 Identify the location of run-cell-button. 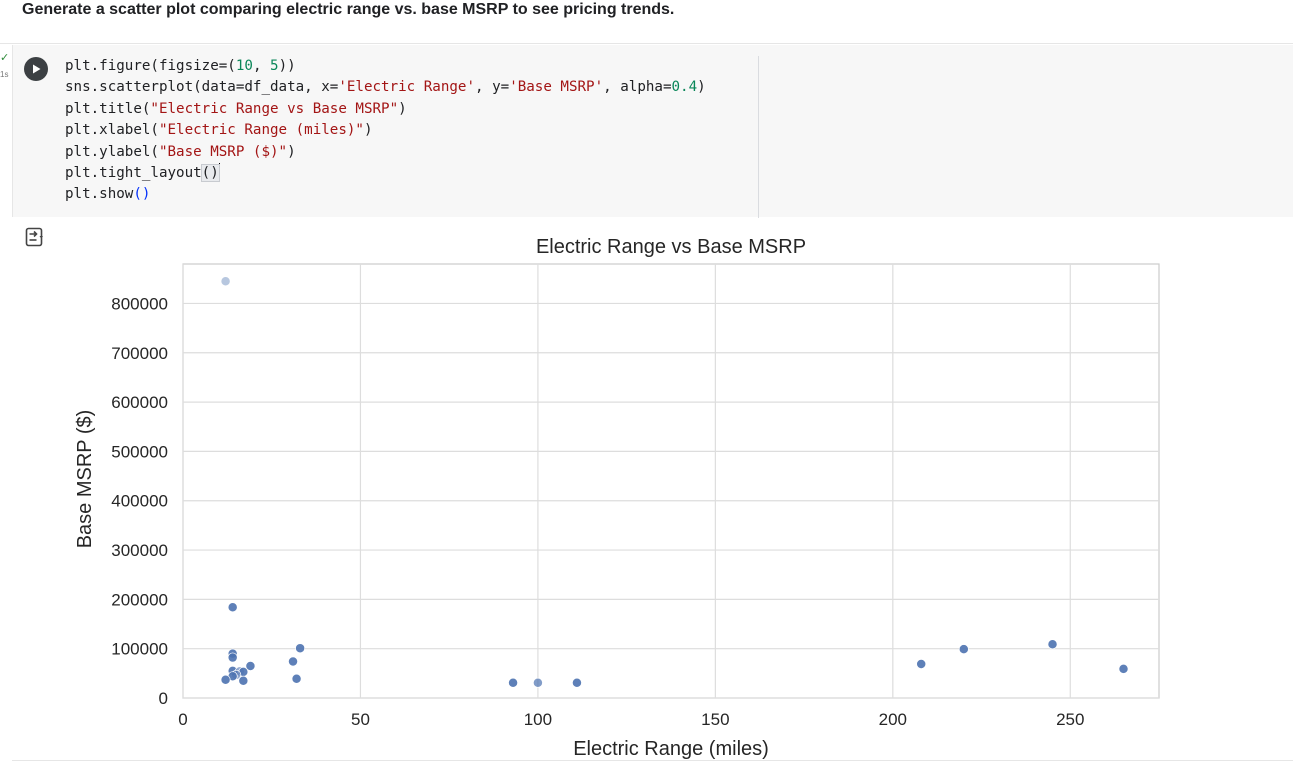
(36, 69).